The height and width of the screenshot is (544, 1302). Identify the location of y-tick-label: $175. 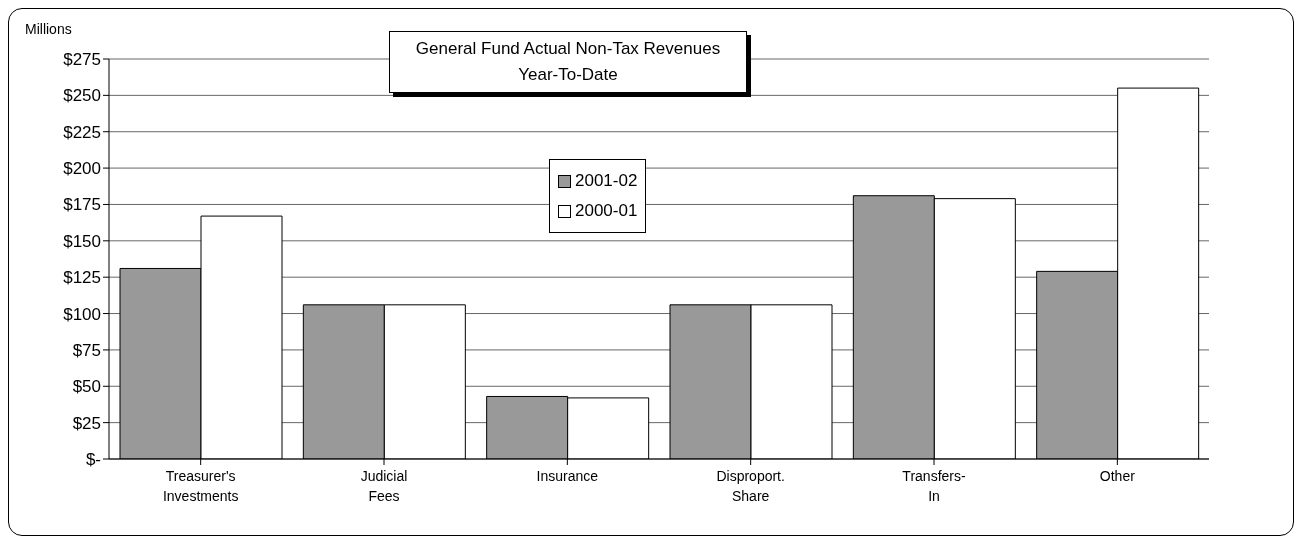
(82, 205).